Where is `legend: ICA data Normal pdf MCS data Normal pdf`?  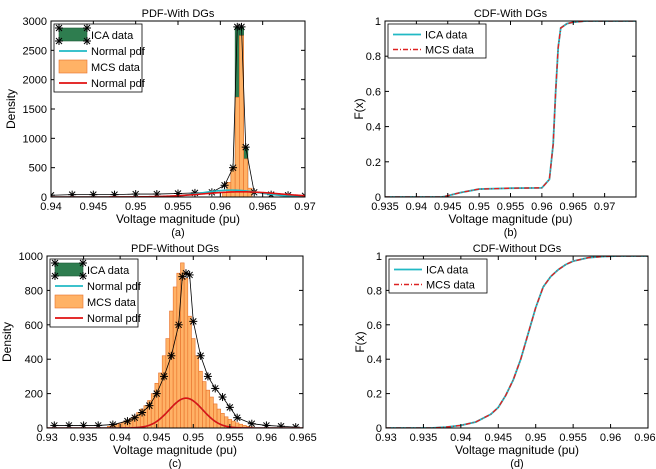
legend: ICA data Normal pdf MCS data Normal pdf is located at coordinates (95, 293).